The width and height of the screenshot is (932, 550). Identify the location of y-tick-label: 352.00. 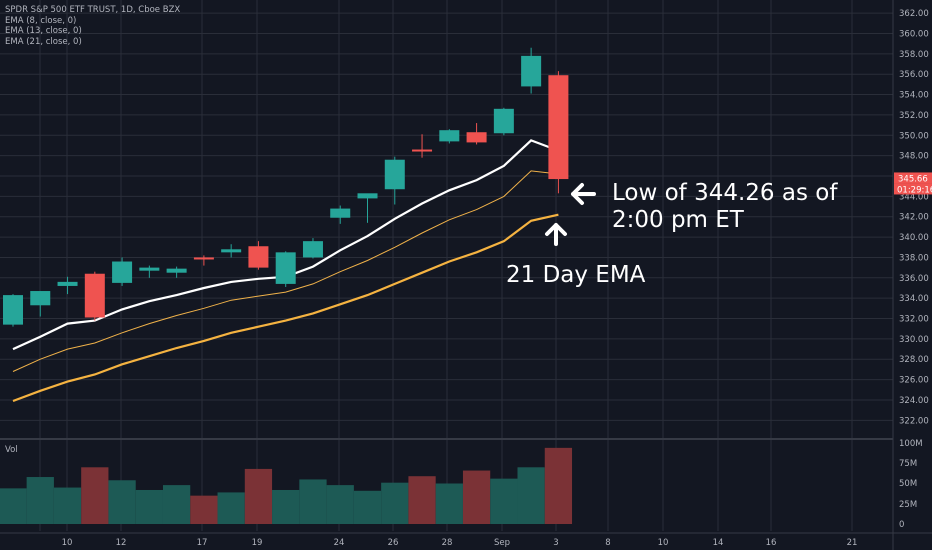
(914, 116).